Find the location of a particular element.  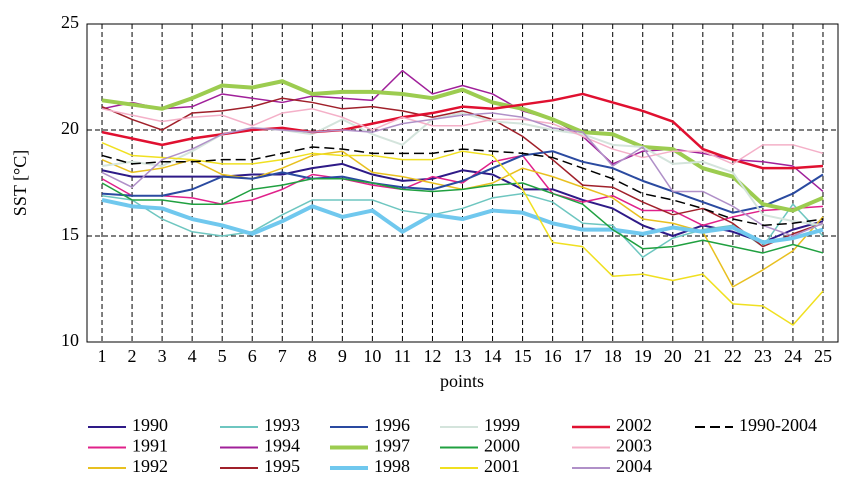

legend-label: 2000 is located at coordinates (502, 446).